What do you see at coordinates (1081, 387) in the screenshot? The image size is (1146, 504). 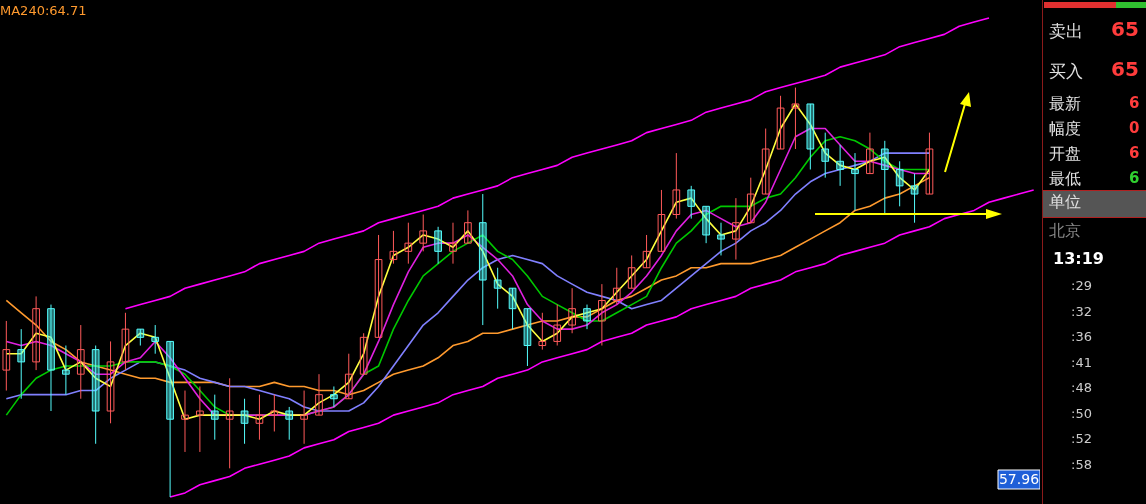 I see `text: :48` at bounding box center [1081, 387].